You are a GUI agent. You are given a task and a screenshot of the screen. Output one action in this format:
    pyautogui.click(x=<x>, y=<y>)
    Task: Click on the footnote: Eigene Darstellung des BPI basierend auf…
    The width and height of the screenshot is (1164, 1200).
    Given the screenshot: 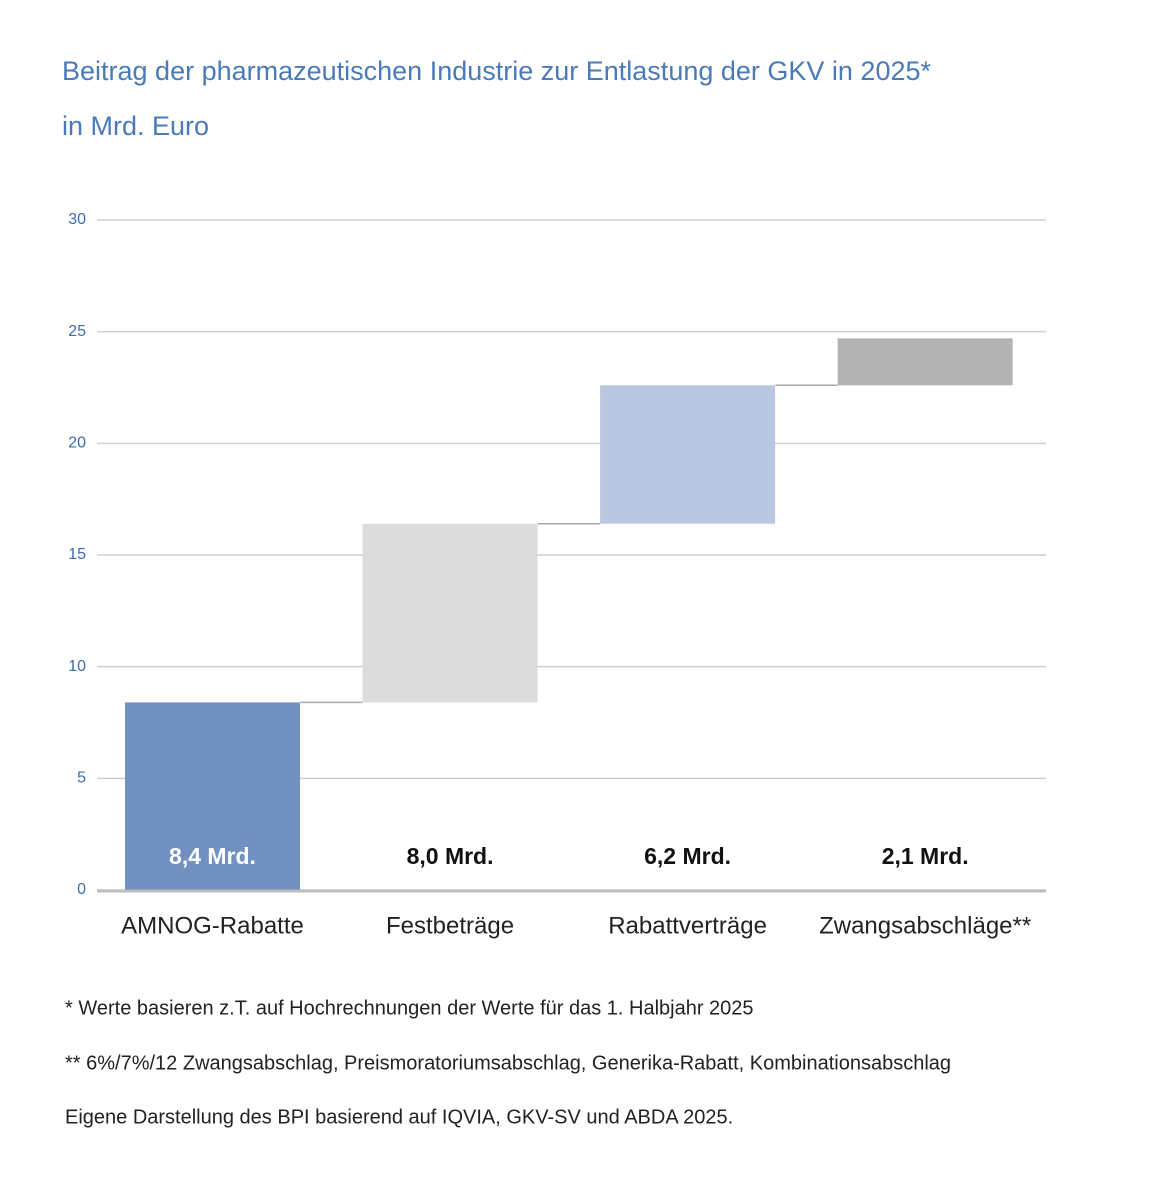 What is the action you would take?
    pyautogui.click(x=399, y=1117)
    